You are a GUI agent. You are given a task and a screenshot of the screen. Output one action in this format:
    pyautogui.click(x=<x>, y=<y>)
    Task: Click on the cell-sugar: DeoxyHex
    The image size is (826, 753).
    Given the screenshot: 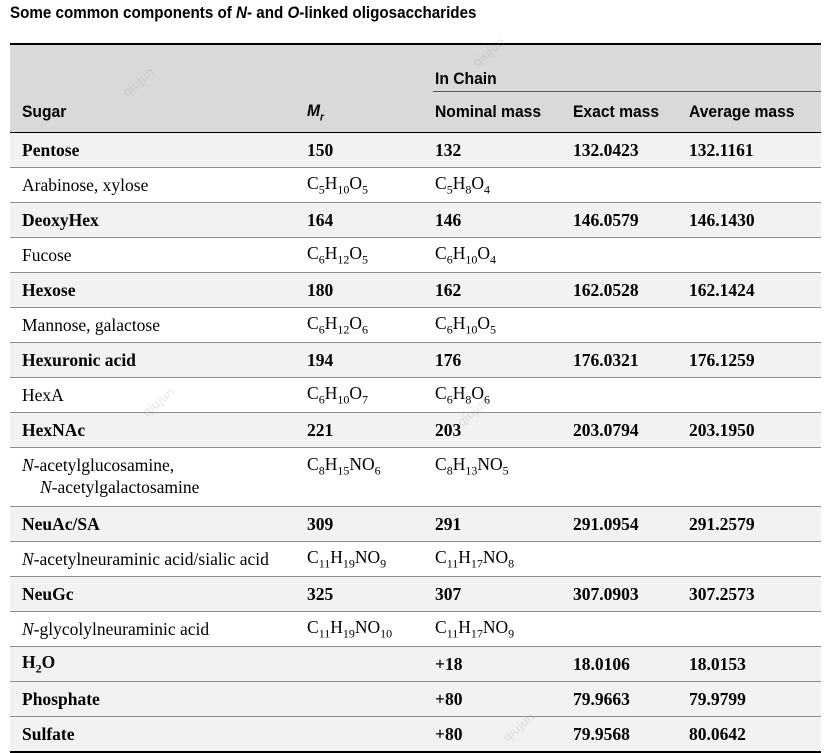 What is the action you would take?
    pyautogui.click(x=157, y=220)
    